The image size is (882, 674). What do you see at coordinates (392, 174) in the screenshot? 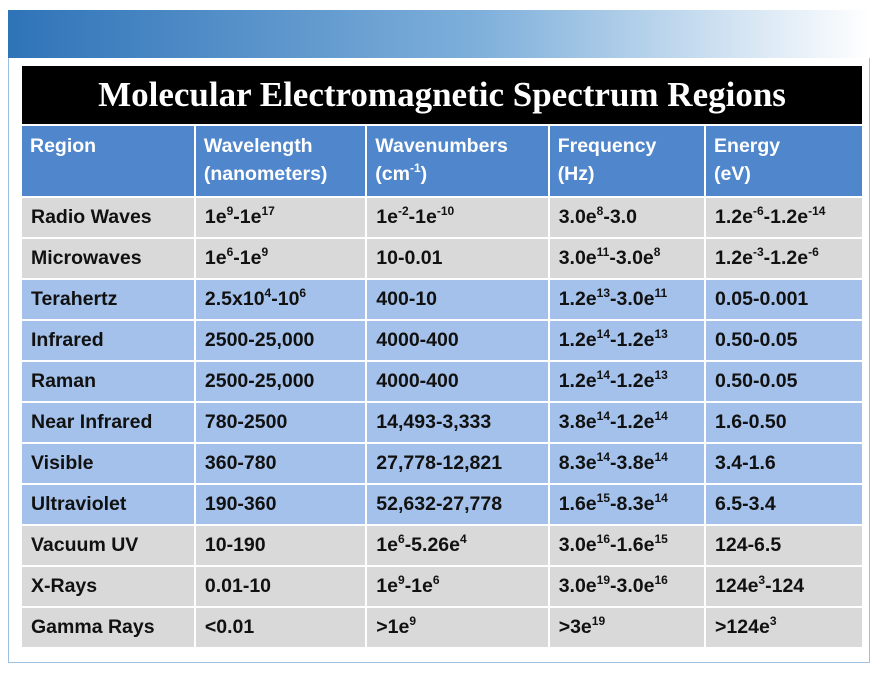
I see `text: (cm` at bounding box center [392, 174].